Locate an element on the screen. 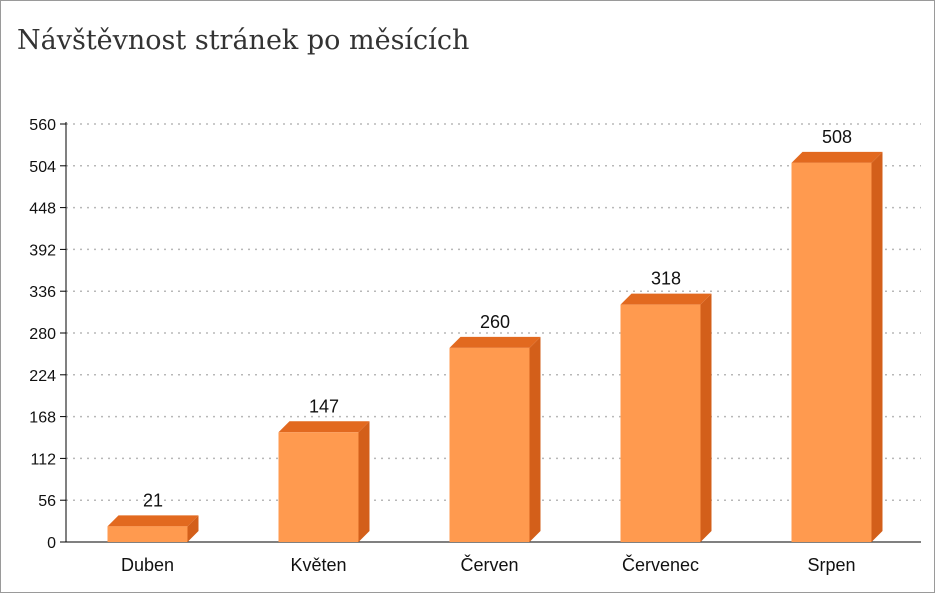 Image resolution: width=935 pixels, height=593 pixels. y-tick-label: 56 is located at coordinates (47, 501).